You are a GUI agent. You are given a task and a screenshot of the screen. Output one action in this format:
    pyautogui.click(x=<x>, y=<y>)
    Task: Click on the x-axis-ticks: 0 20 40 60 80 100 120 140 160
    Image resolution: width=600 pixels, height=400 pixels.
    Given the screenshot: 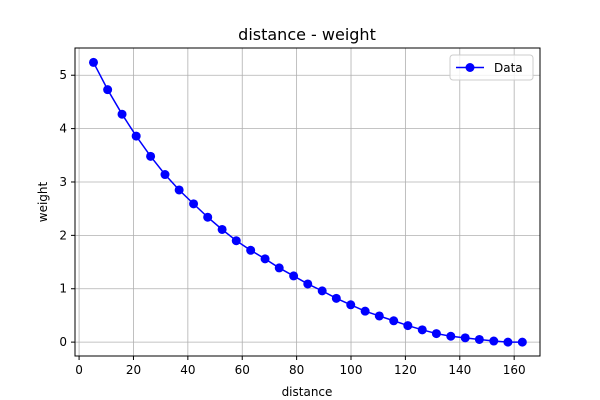 What is the action you would take?
    pyautogui.click(x=300, y=366)
    